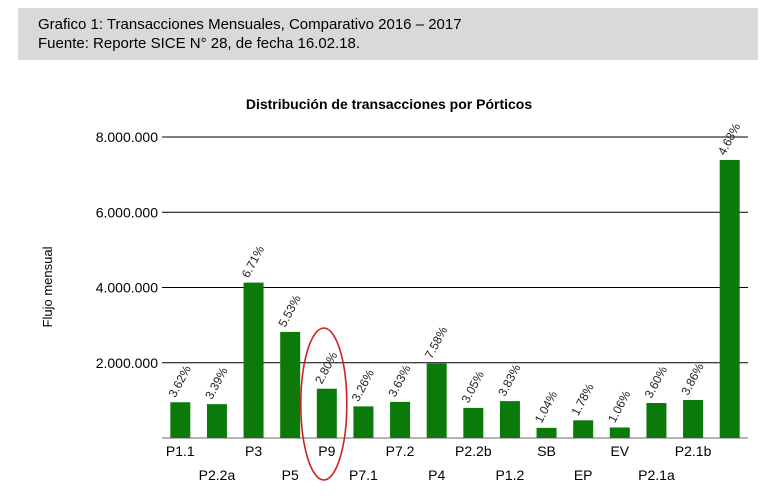 This screenshot has width=768, height=497. What do you see at coordinates (180, 451) in the screenshot?
I see `x-tick-label: P1.1` at bounding box center [180, 451].